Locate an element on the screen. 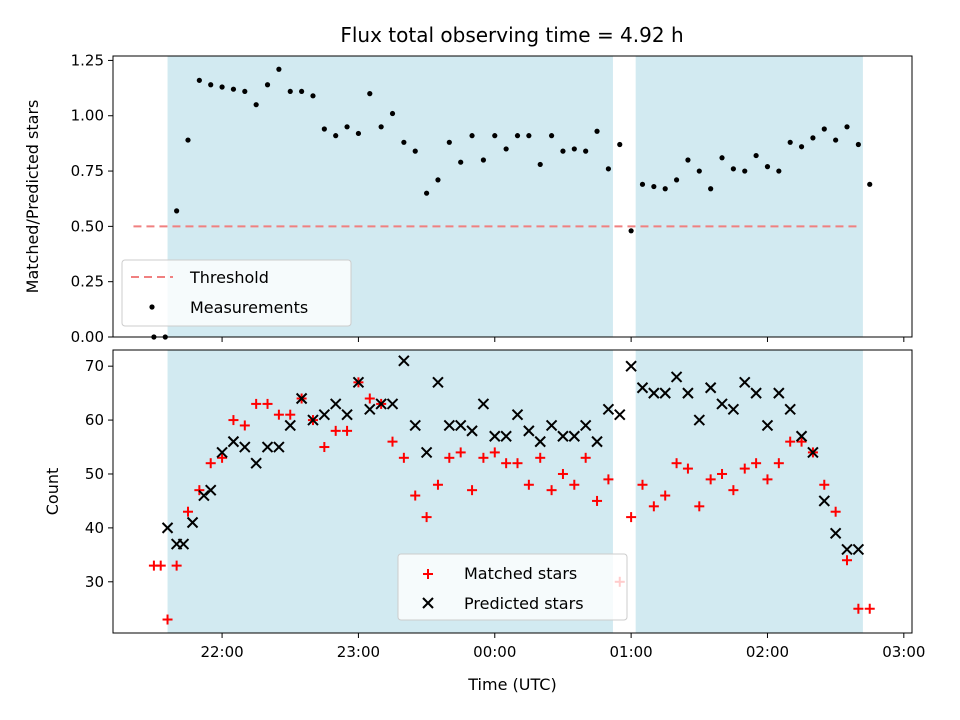 Image resolution: width=960 pixels, height=720 pixels. bottom-legend: Matched stars Predicted stars is located at coordinates (512, 587).